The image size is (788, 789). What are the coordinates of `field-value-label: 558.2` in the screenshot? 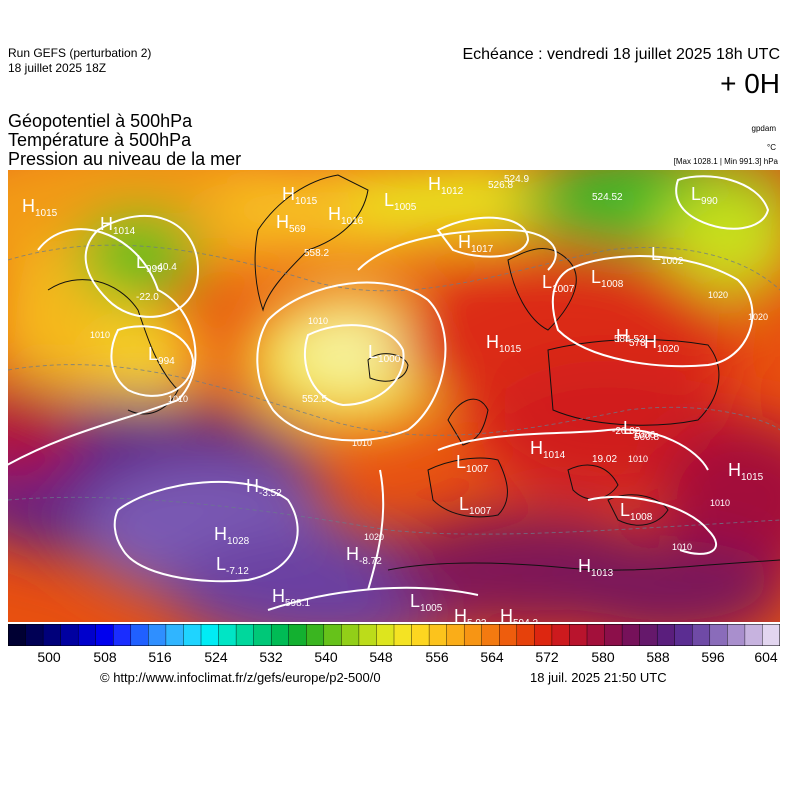 It's located at (316, 253).